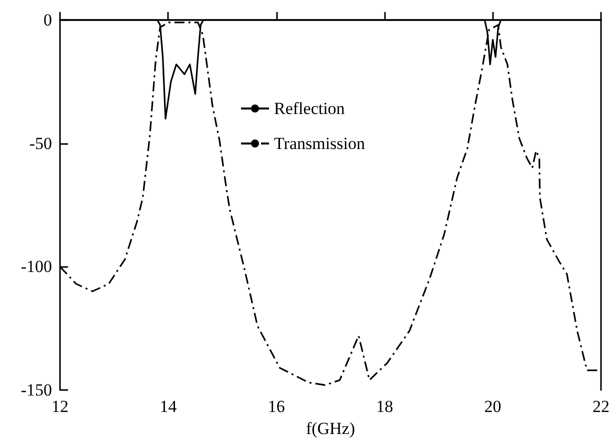  What do you see at coordinates (48, 20) in the screenshot?
I see `y-tick-label: 0` at bounding box center [48, 20].